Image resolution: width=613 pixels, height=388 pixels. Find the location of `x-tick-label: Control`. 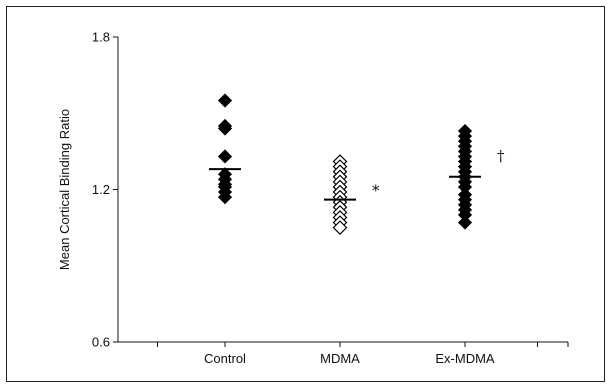

x-tick-label: Control is located at coordinates (225, 358).